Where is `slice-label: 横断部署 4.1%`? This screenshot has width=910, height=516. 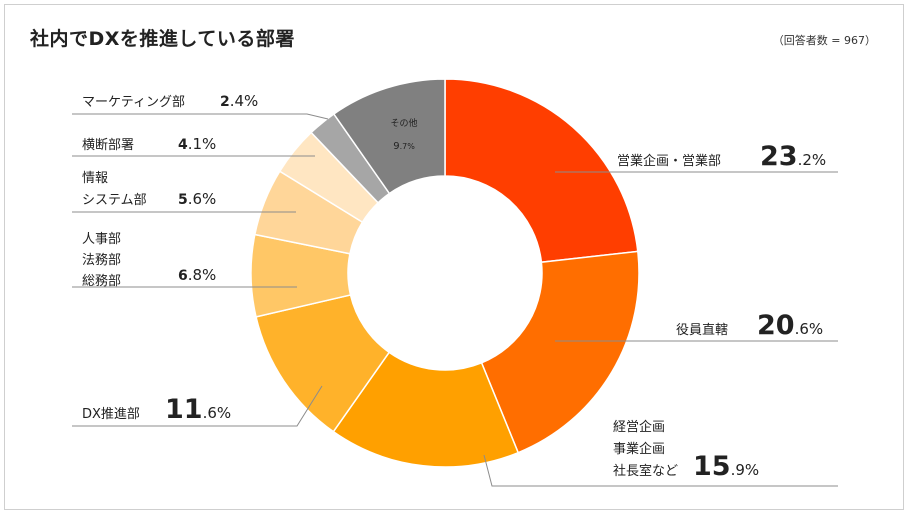 slice-label: 横断部署 4.1% is located at coordinates (193, 146).